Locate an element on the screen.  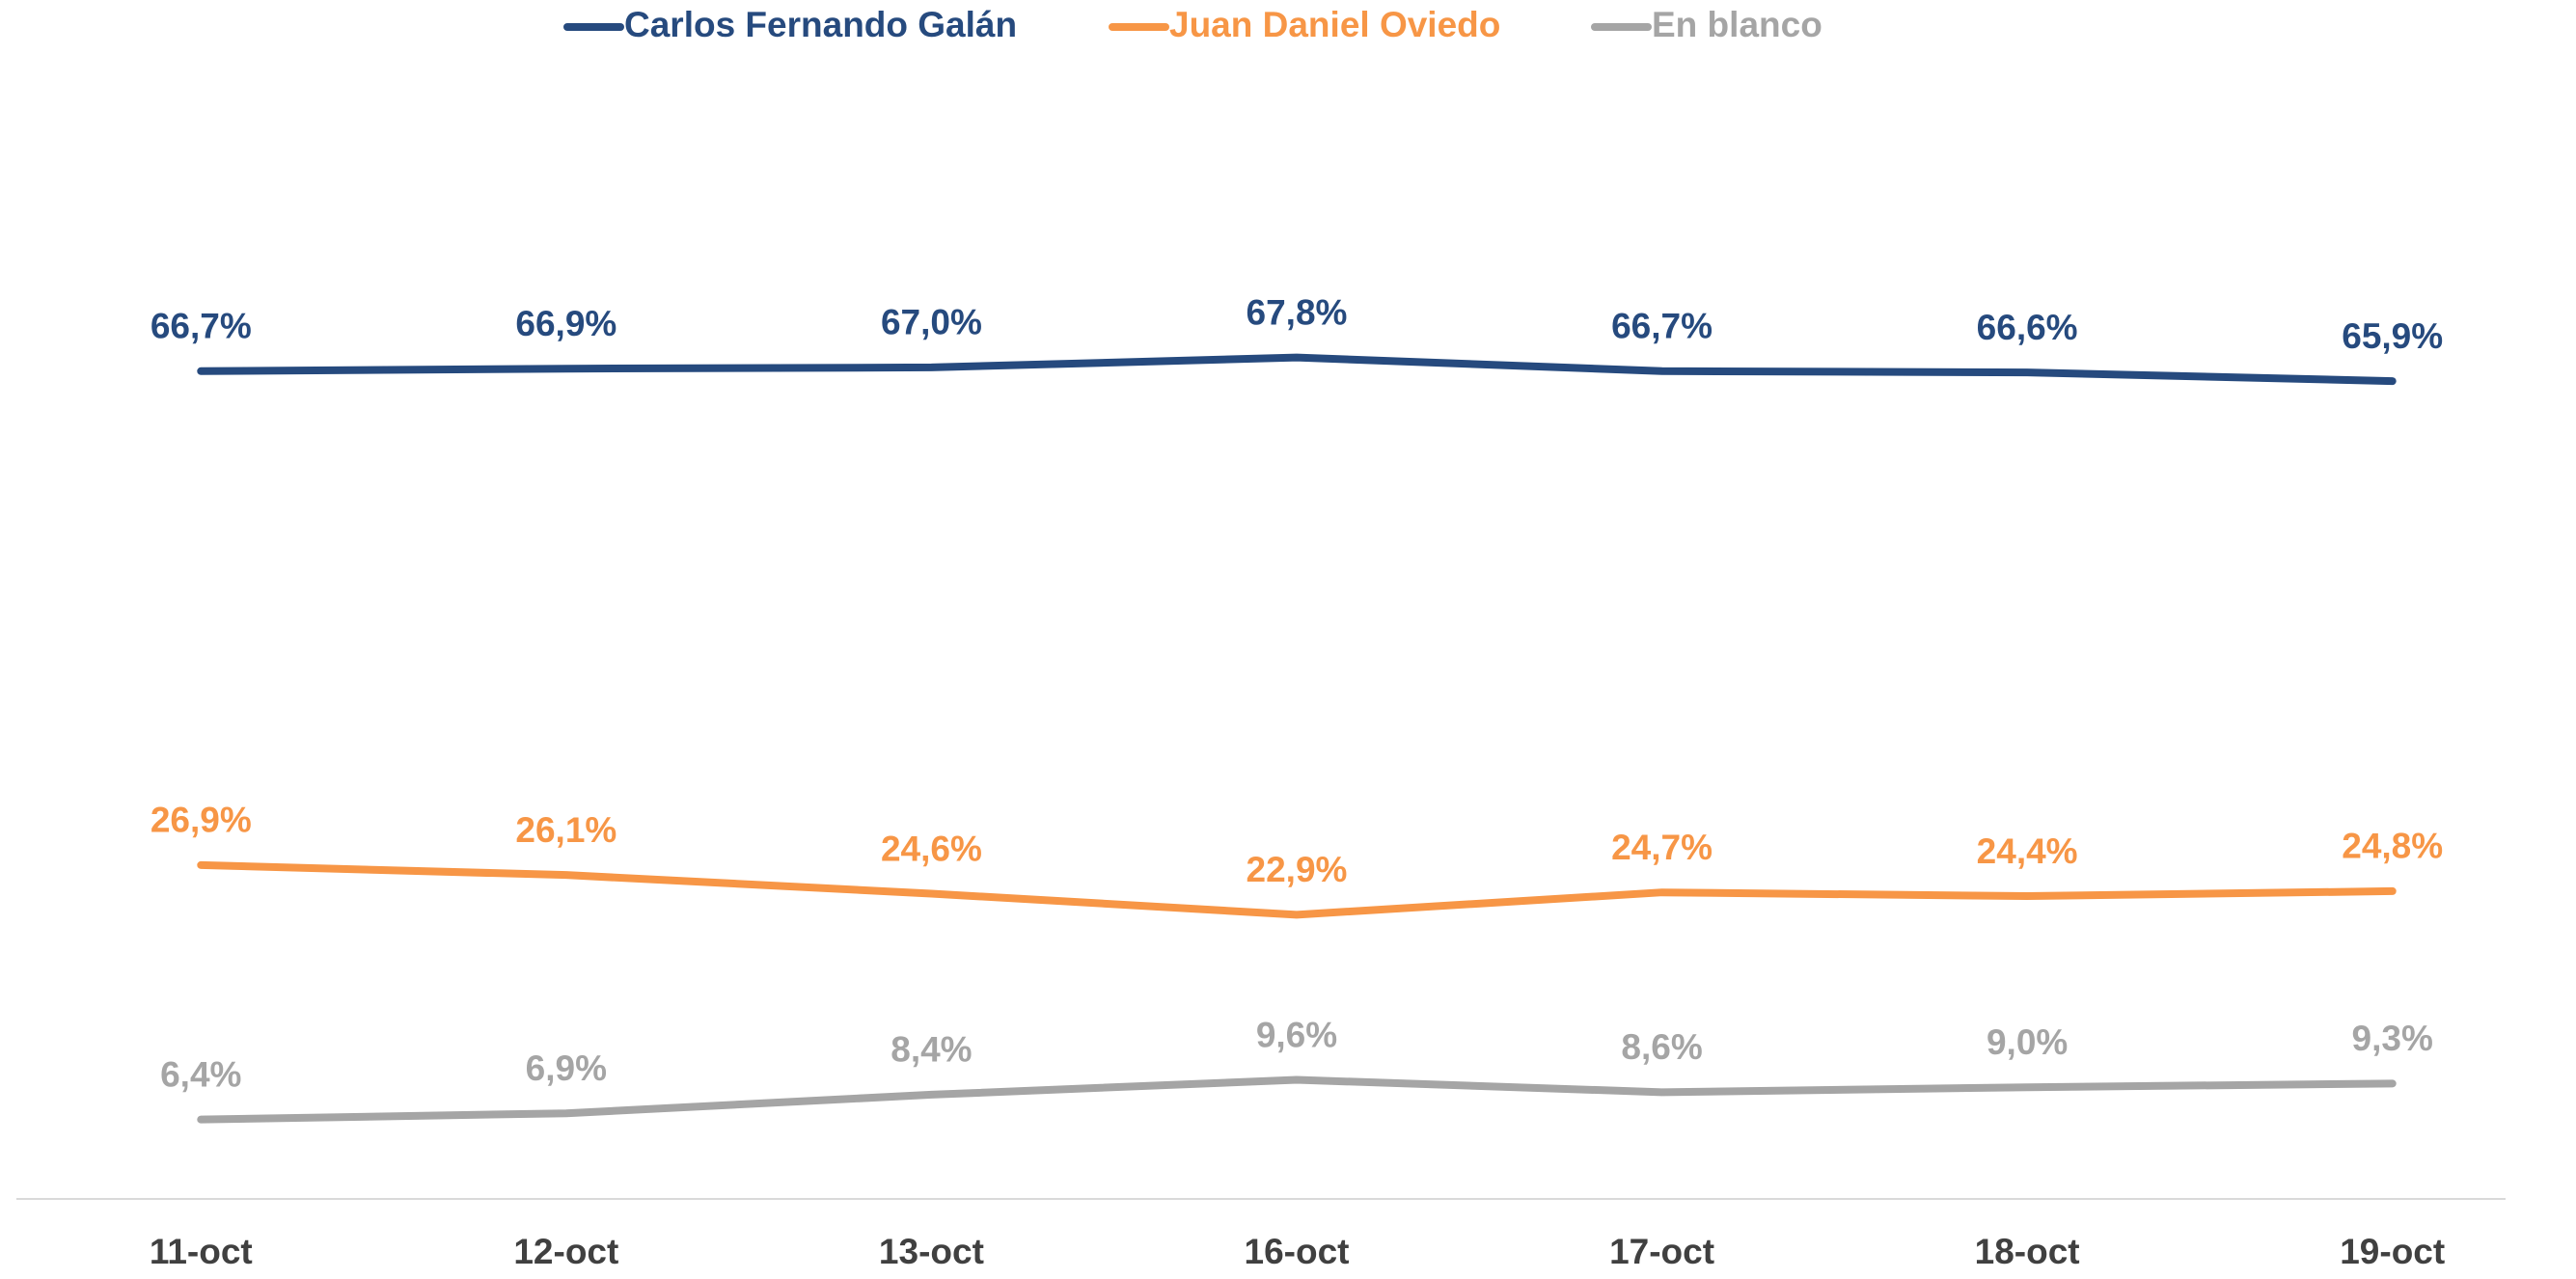
x-tick-label: 18-oct is located at coordinates (2027, 1251).